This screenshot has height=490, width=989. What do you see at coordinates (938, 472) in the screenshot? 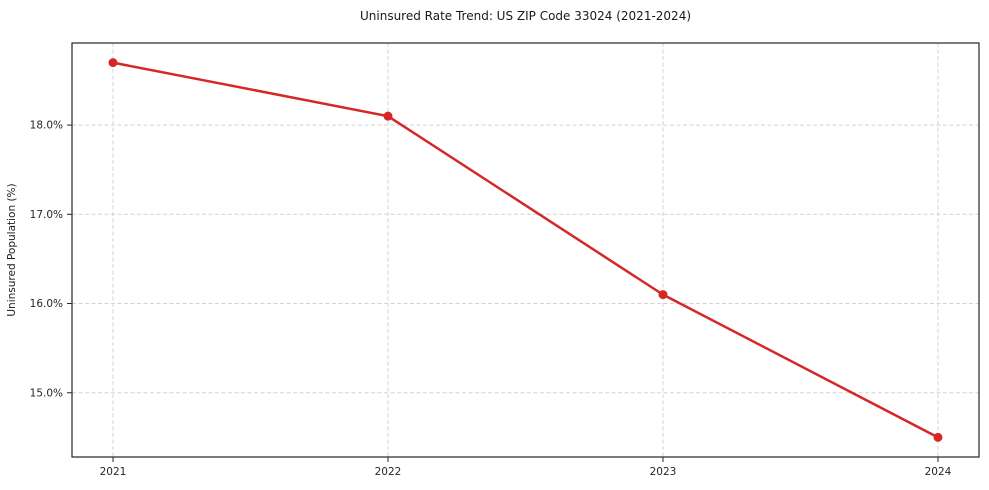
I see `x-tick-label: 2024` at bounding box center [938, 472].